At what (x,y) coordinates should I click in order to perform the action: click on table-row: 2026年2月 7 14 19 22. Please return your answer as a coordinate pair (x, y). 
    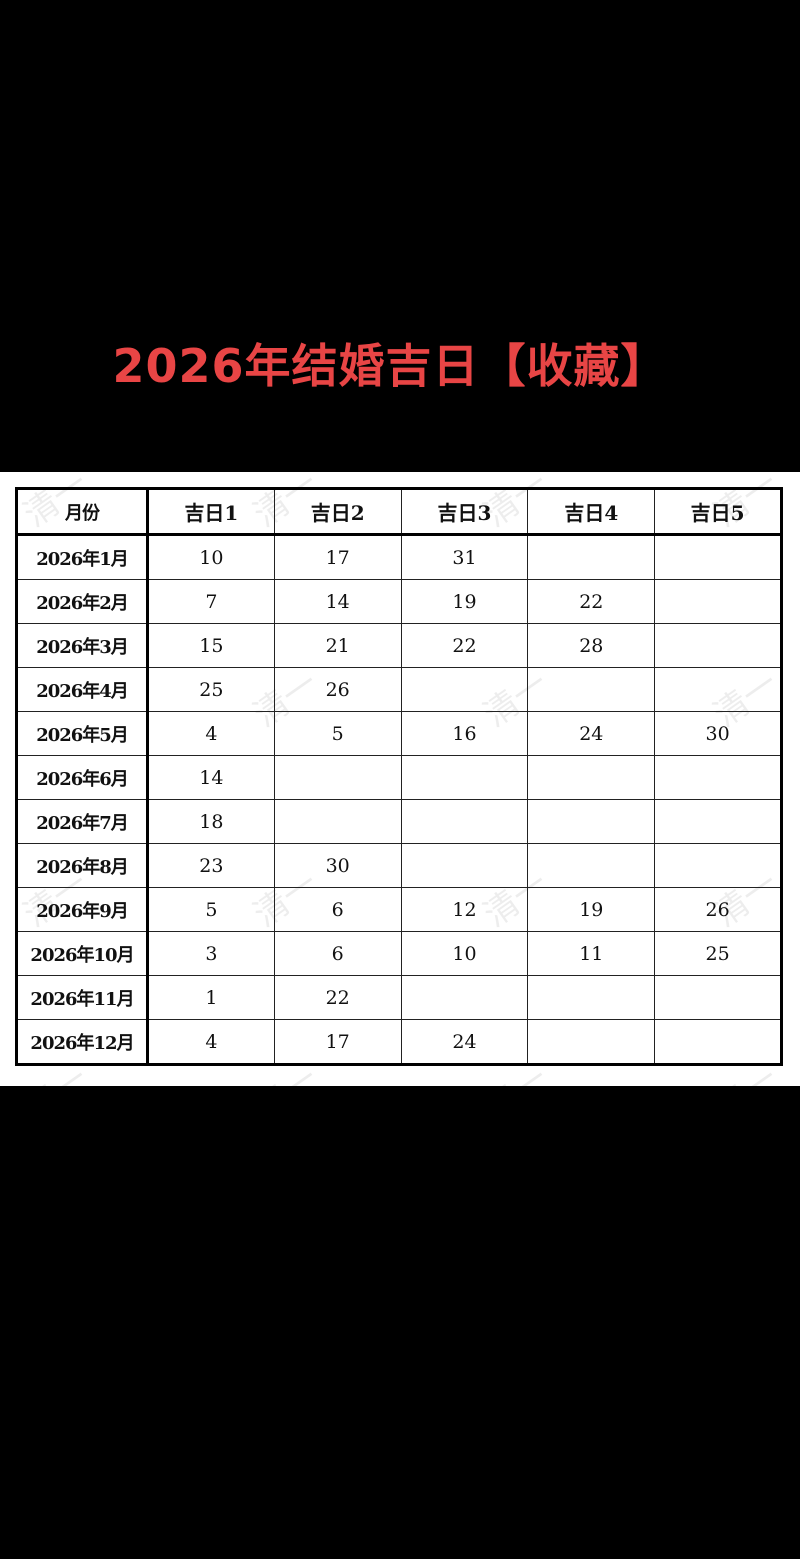
    Looking at the image, I should click on (399, 601).